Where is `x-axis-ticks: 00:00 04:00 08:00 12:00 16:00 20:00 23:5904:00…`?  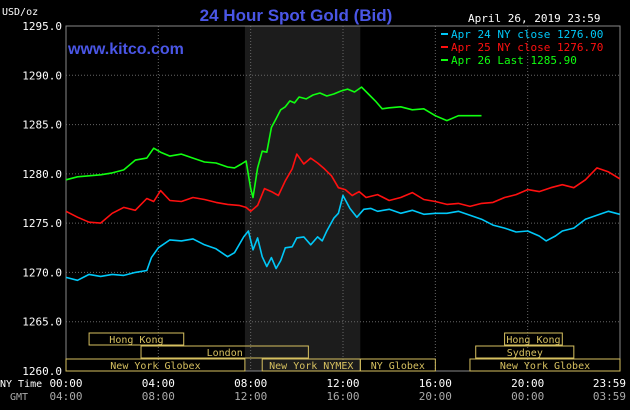
x-axis-ticks: 00:00 04:00 08:00 12:00 16:00 20:00 23:5904:00… is located at coordinates (337, 390).